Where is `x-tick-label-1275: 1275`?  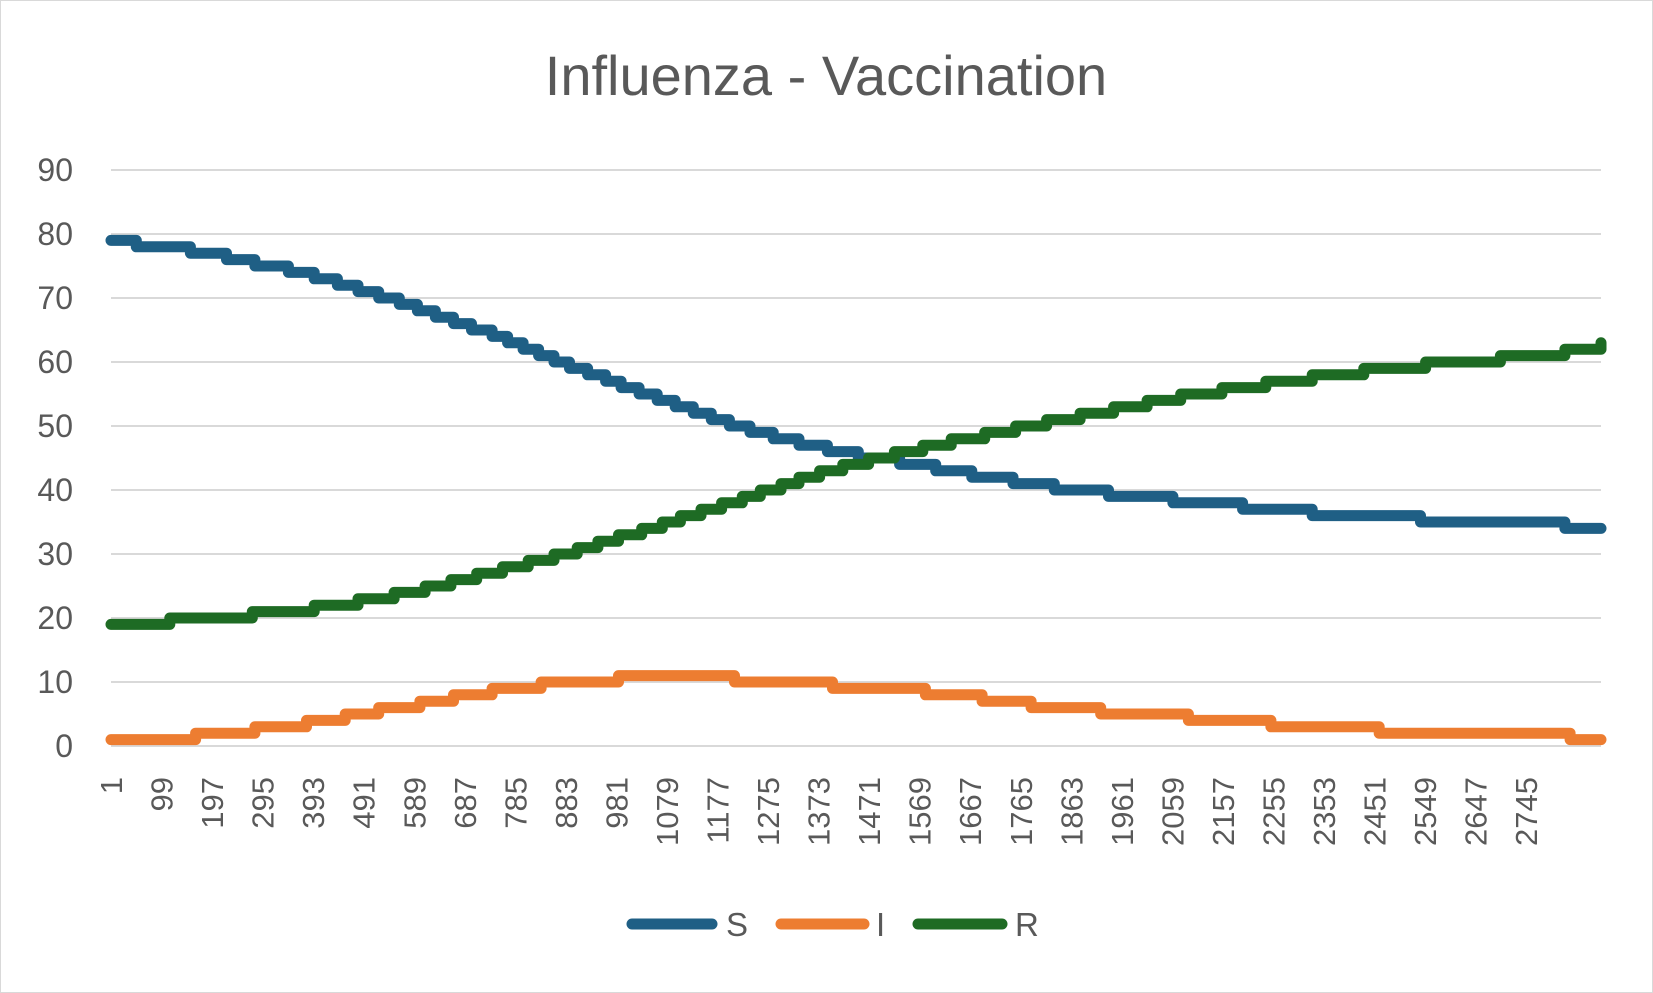 x-tick-label-1275: 1275 is located at coordinates (768, 811).